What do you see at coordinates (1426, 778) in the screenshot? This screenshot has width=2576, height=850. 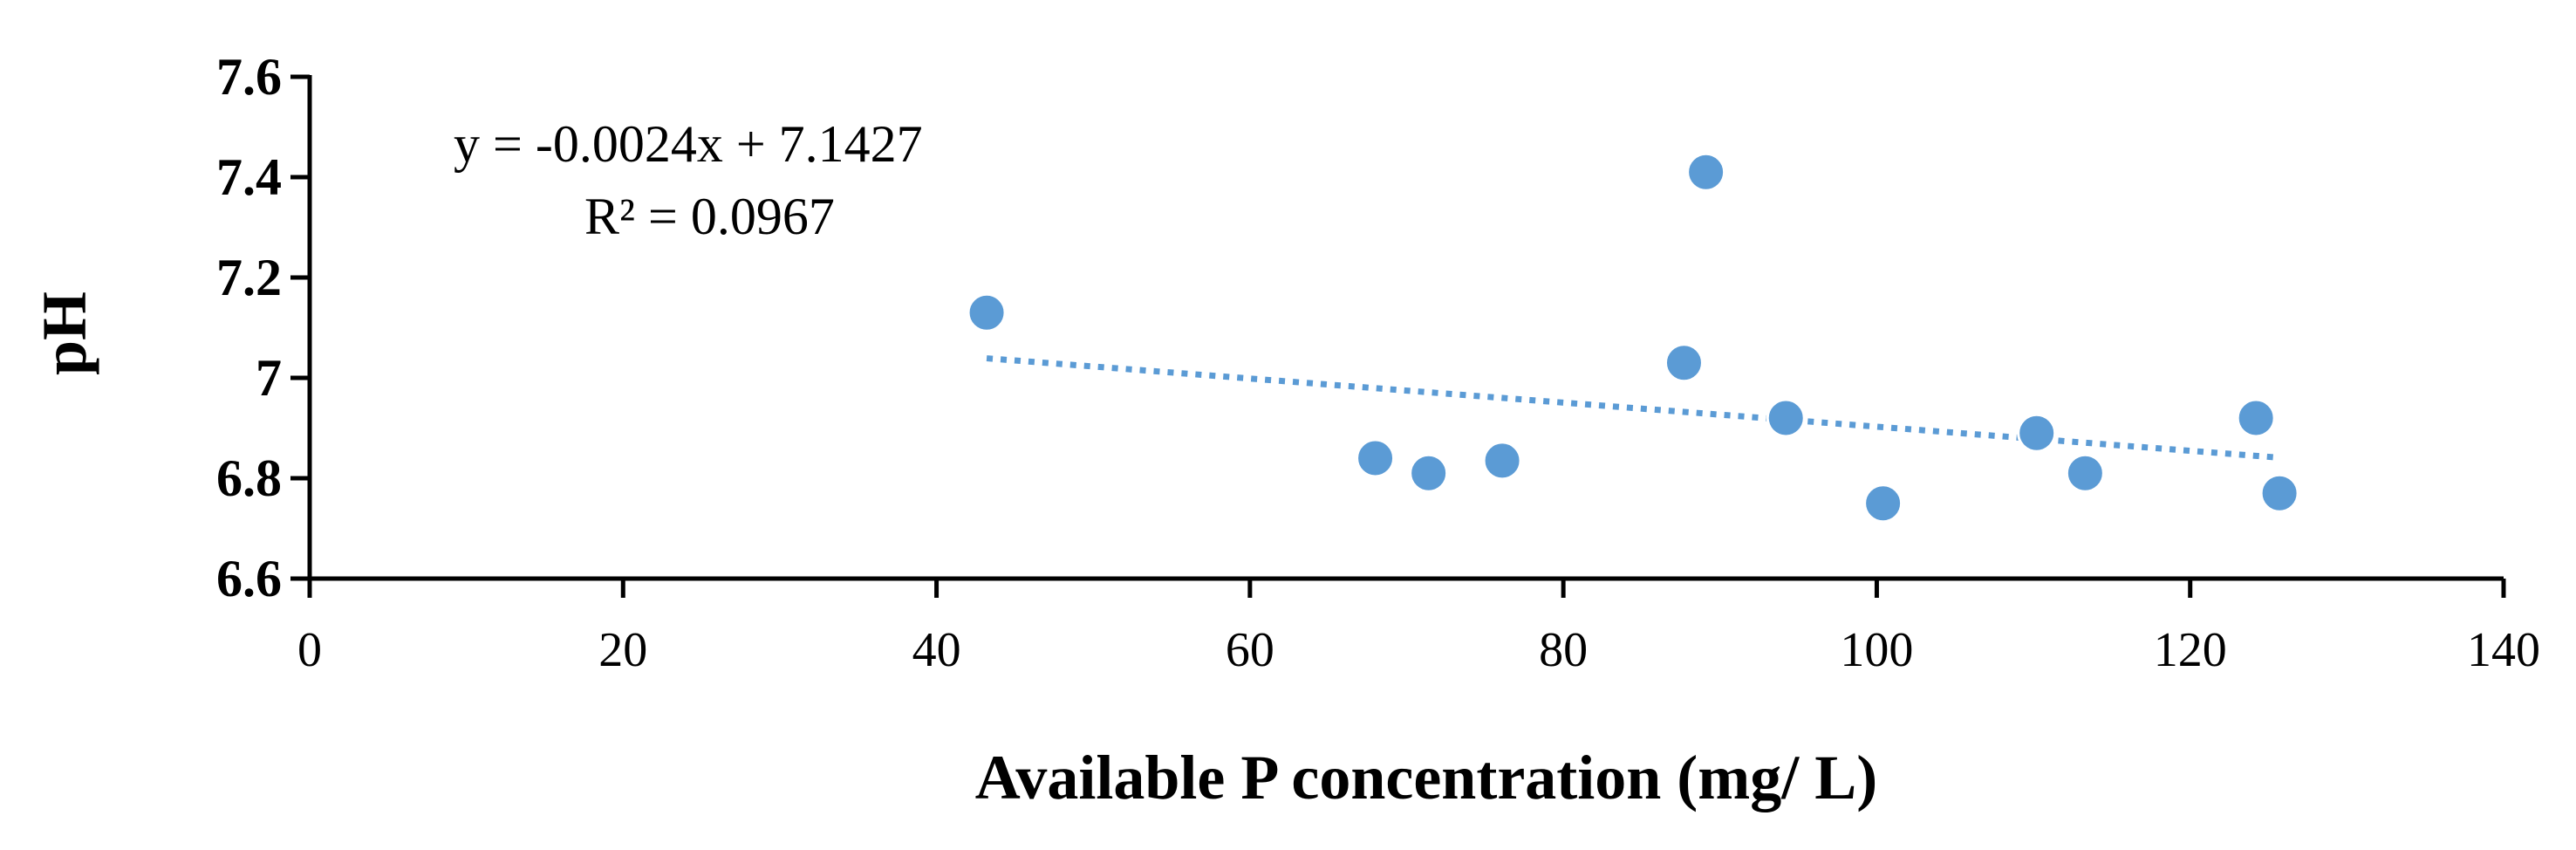 I see `x-axis-title: Available P concentration (mg/ L)` at bounding box center [1426, 778].